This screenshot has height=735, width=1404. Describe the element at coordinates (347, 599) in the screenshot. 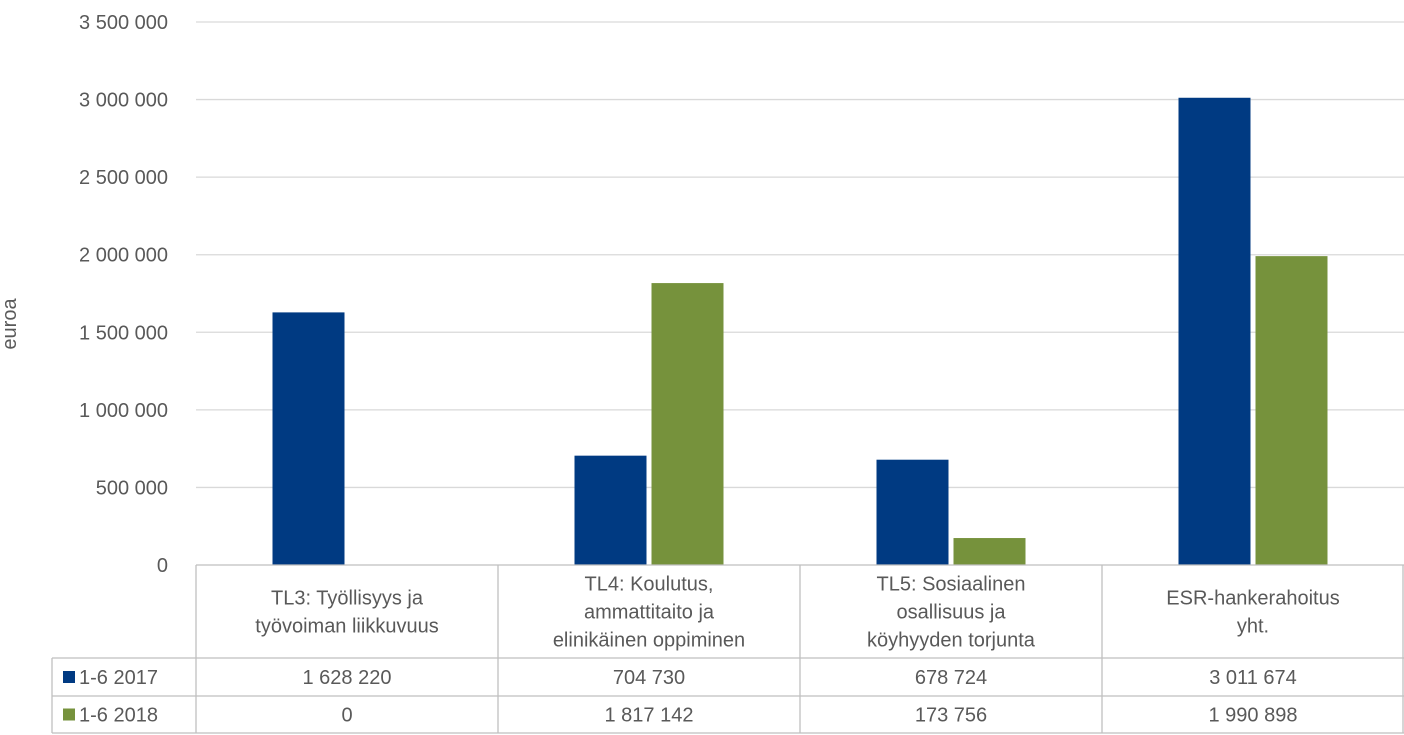

I see `category-label: TL3: Työllisyys ja` at that location.